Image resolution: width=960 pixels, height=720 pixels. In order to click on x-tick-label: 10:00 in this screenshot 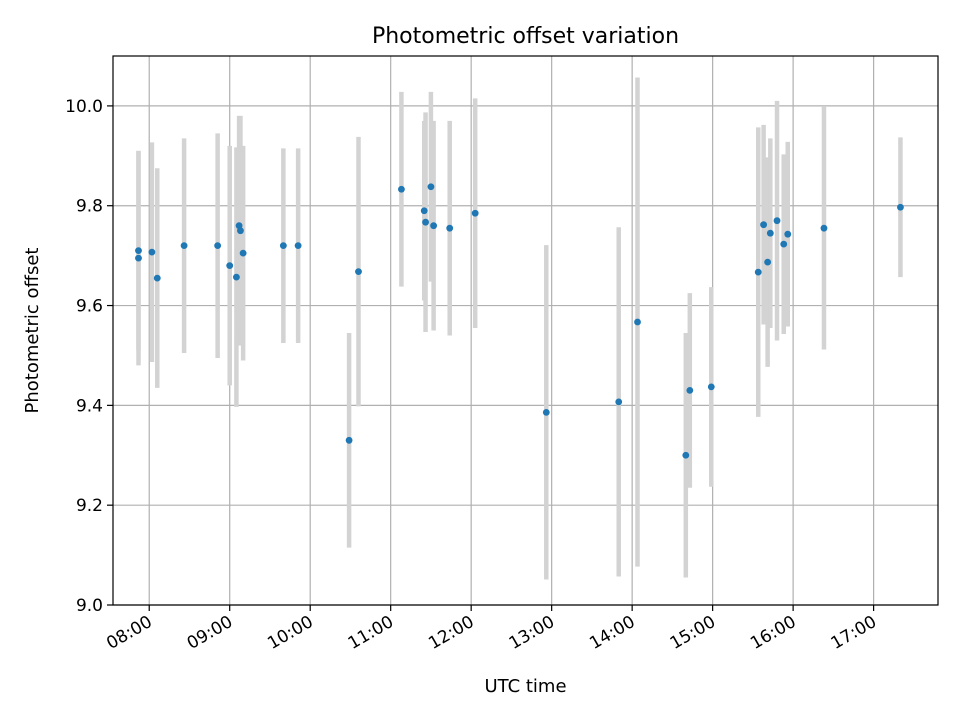, I will do `click(290, 633)`.